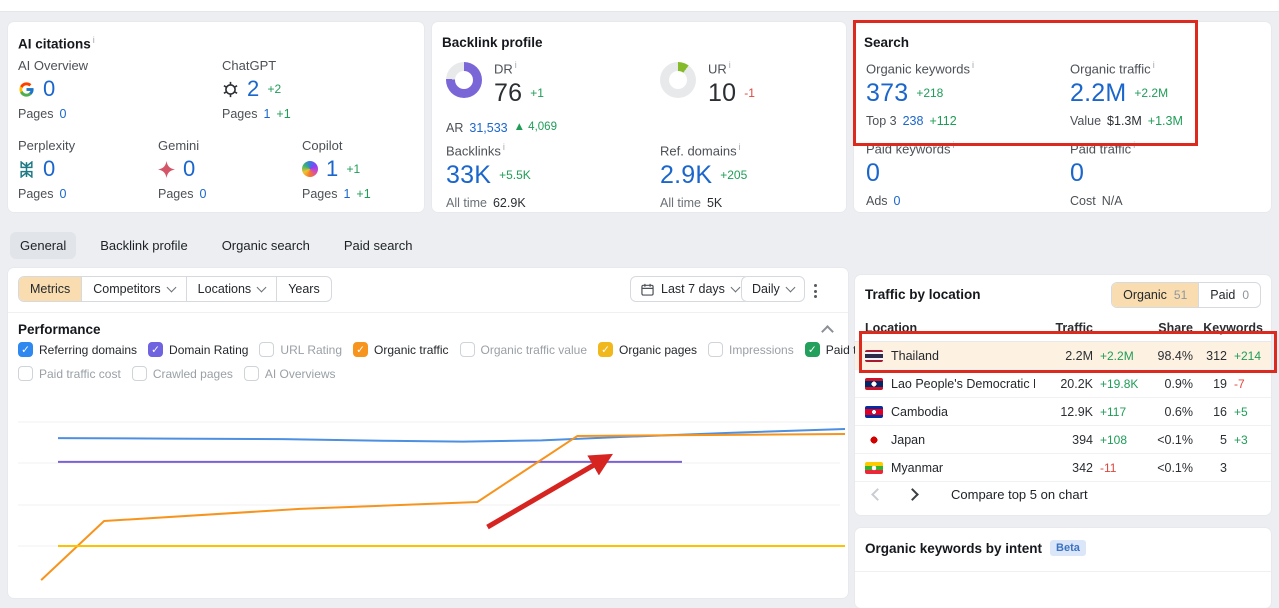 This screenshot has height=608, width=1279. Describe the element at coordinates (873, 172) in the screenshot. I see `paid-keywords-value: 0` at that location.